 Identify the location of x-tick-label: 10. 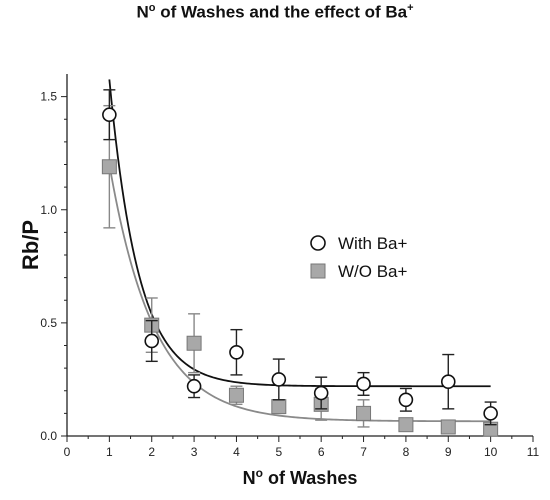
(491, 452).